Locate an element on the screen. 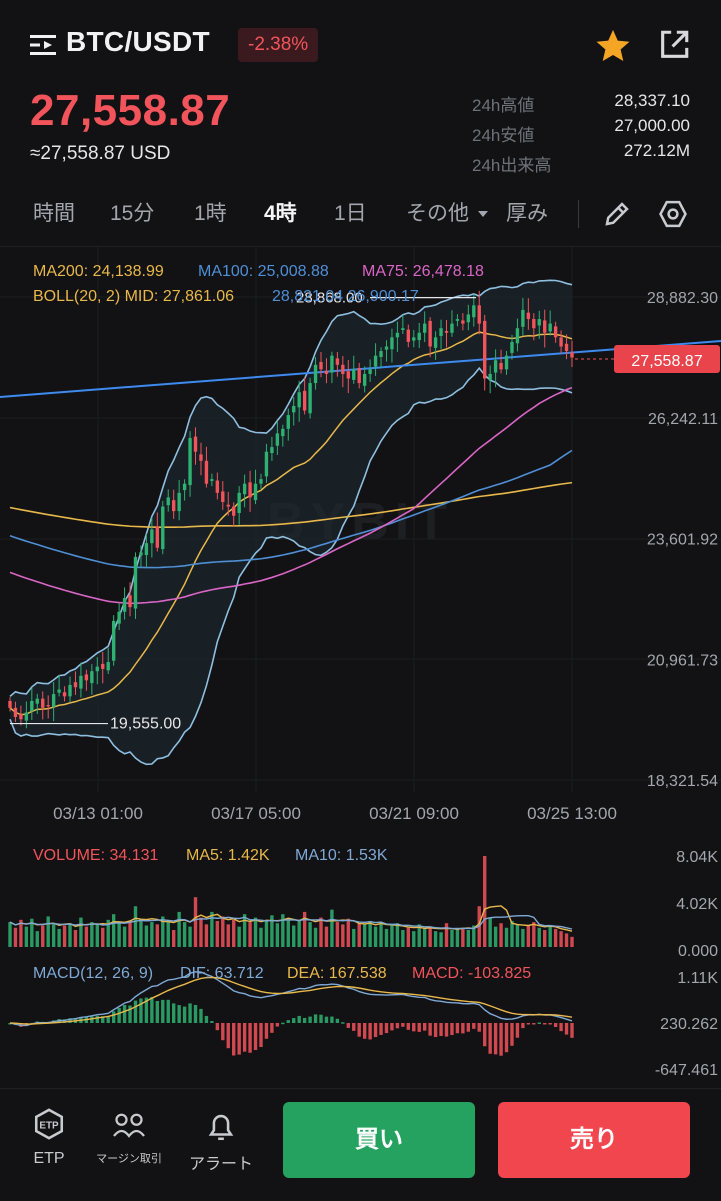 The height and width of the screenshot is (1201, 721). moving-averages is located at coordinates (291, 495).